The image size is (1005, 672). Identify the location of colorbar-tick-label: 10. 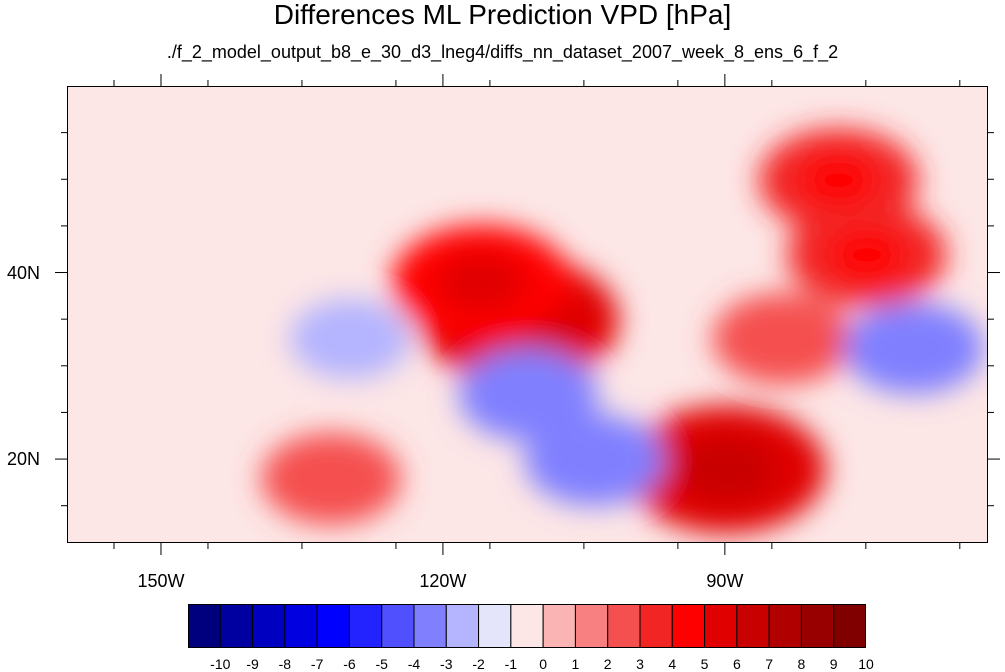
(866, 664).